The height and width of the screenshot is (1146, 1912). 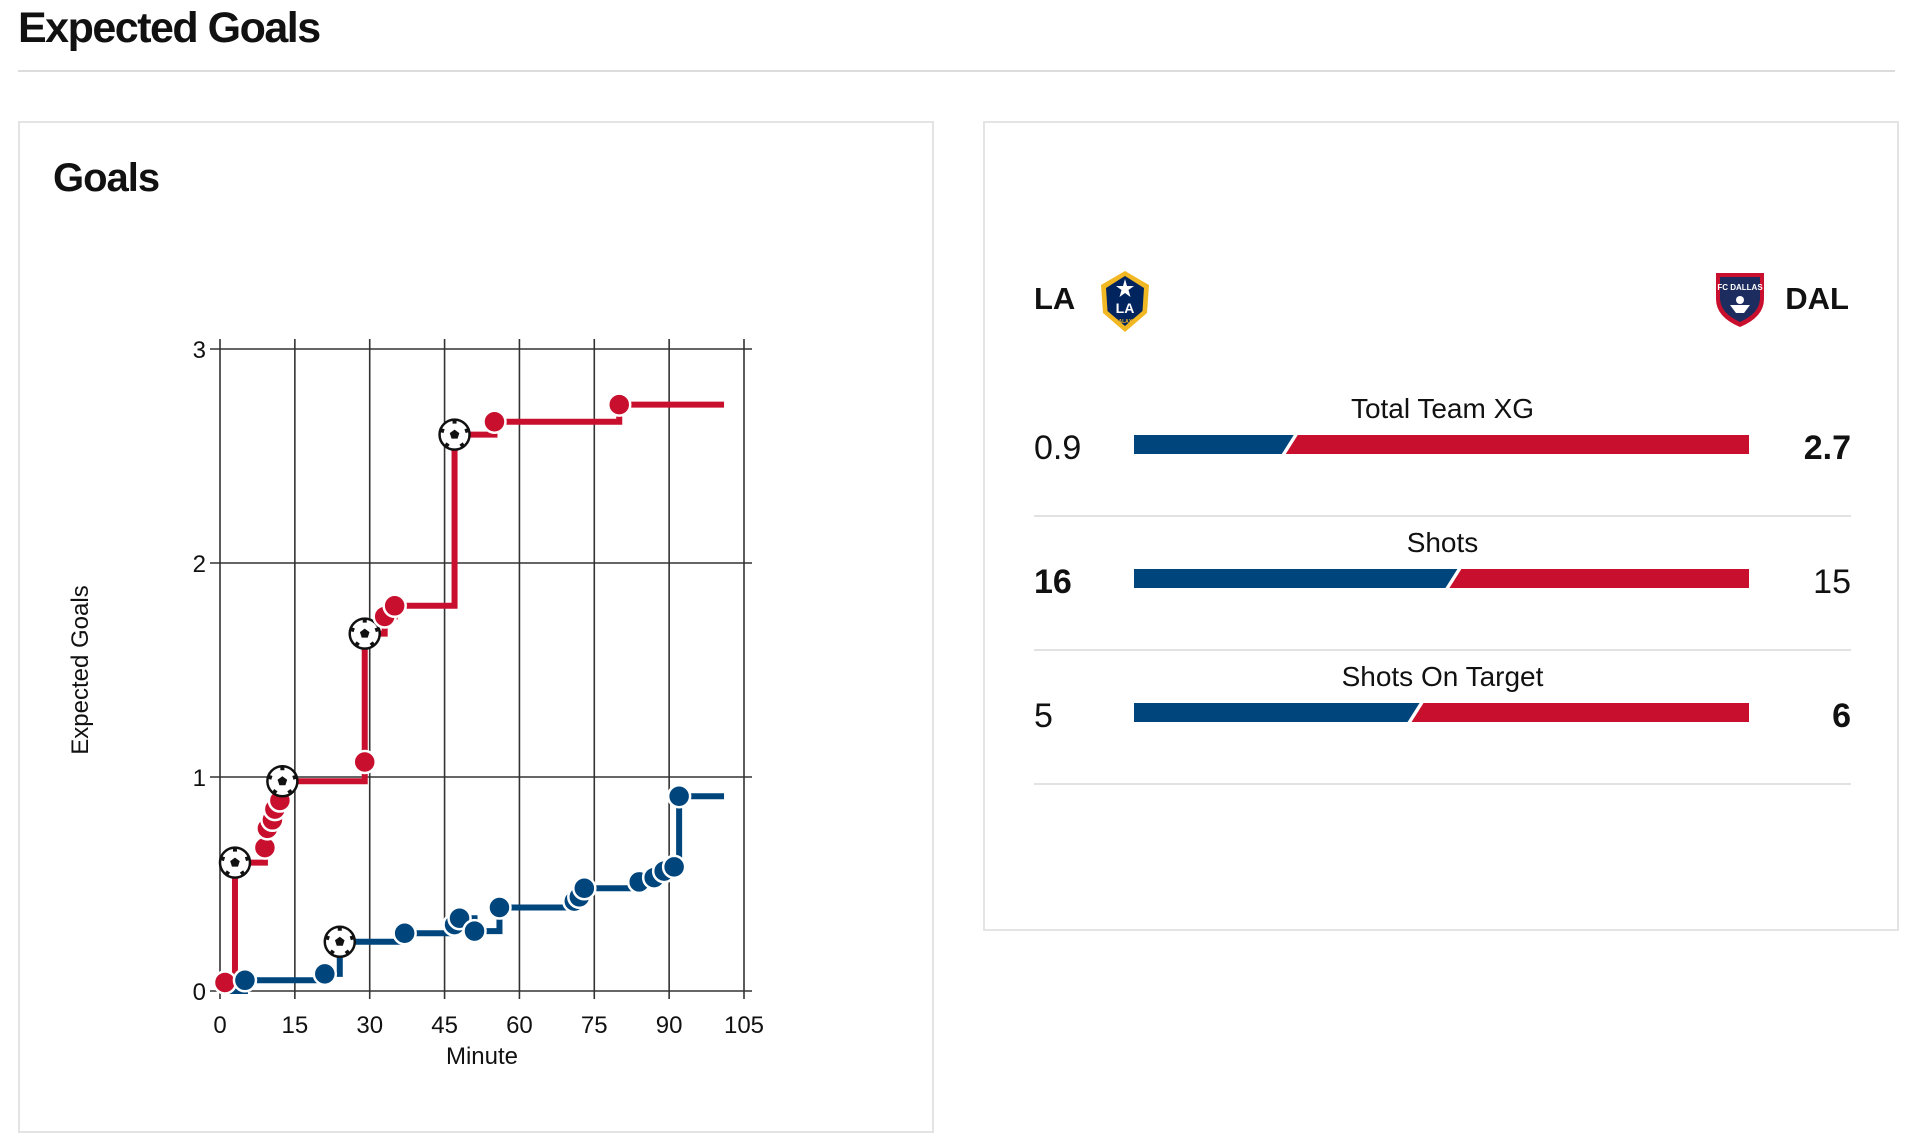 I want to click on stat-label: Shots, so click(x=1442, y=542).